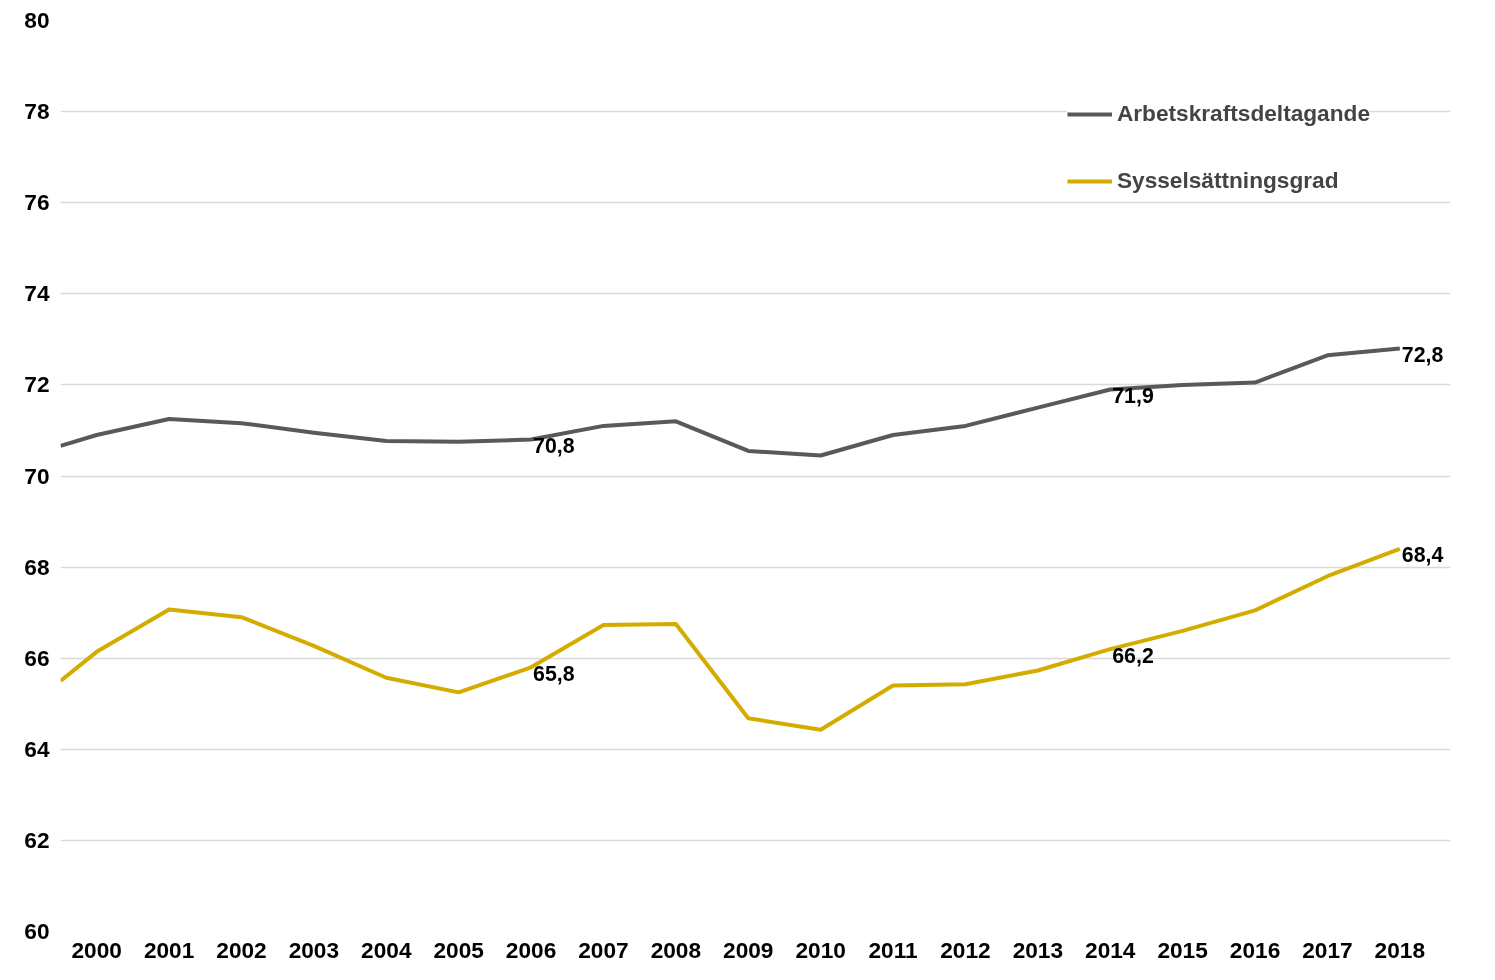 This screenshot has height=980, width=1495. What do you see at coordinates (314, 949) in the screenshot?
I see `x-tick-label: 2003` at bounding box center [314, 949].